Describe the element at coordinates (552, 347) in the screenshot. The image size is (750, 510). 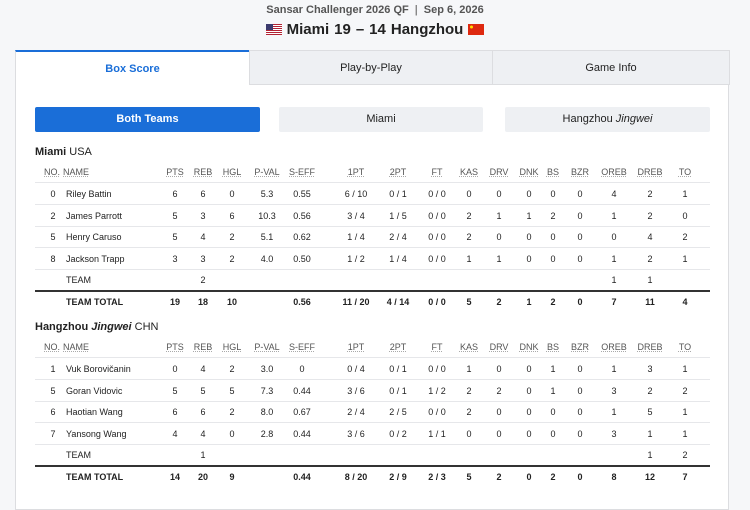
I see `column-header: BS` at that location.